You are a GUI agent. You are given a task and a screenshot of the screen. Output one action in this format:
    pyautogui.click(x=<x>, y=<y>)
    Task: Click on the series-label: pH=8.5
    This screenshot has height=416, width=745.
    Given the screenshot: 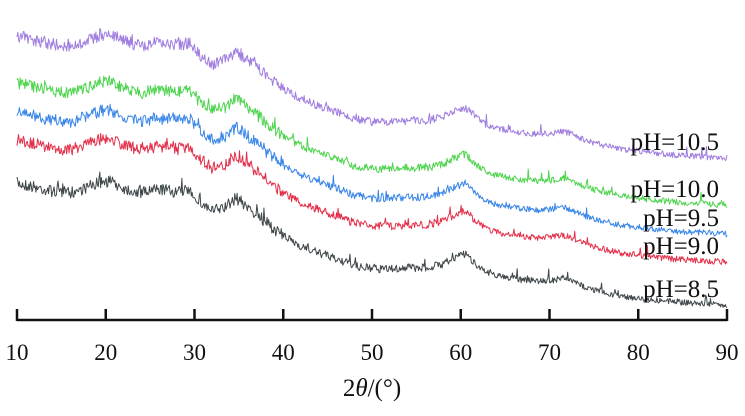 What is the action you would take?
    pyautogui.click(x=681, y=289)
    